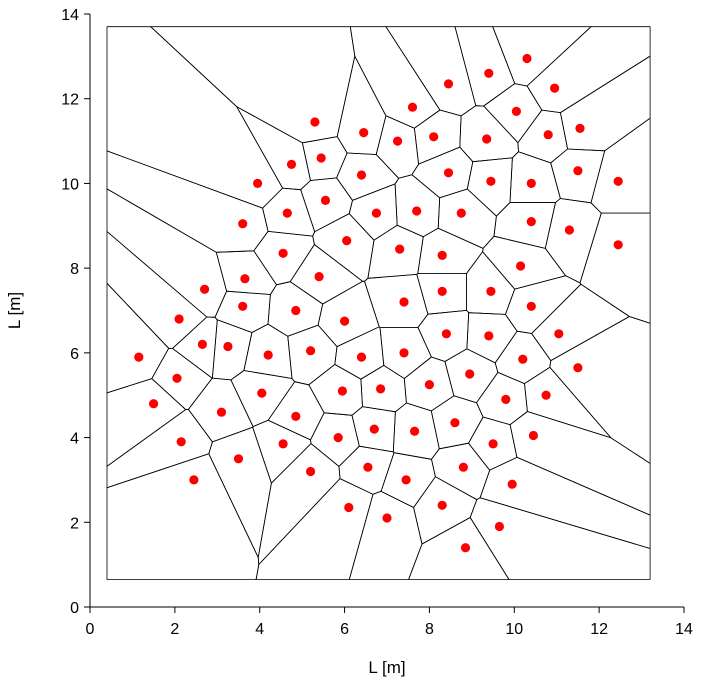  Describe the element at coordinates (74, 439) in the screenshot. I see `y-tick-label: 4` at that location.